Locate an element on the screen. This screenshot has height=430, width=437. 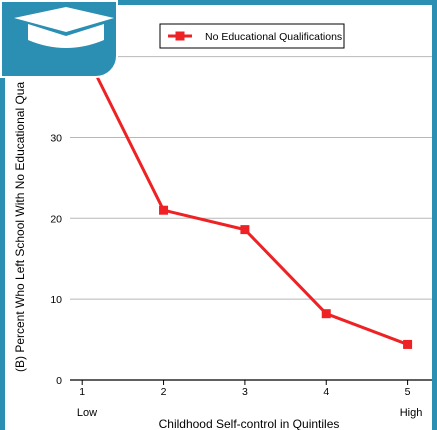
x-high-label: High is located at coordinates (411, 413).